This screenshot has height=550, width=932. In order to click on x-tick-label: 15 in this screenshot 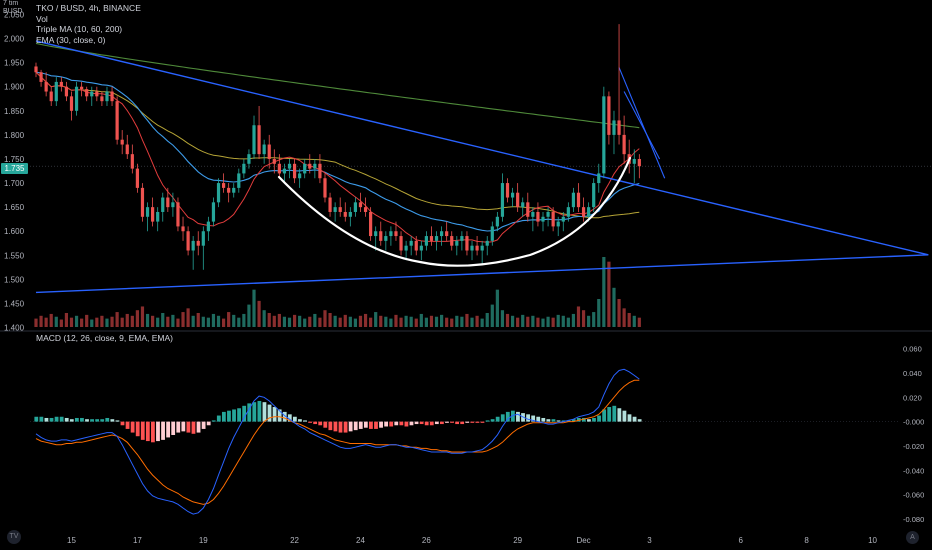, I will do `click(71, 540)`.